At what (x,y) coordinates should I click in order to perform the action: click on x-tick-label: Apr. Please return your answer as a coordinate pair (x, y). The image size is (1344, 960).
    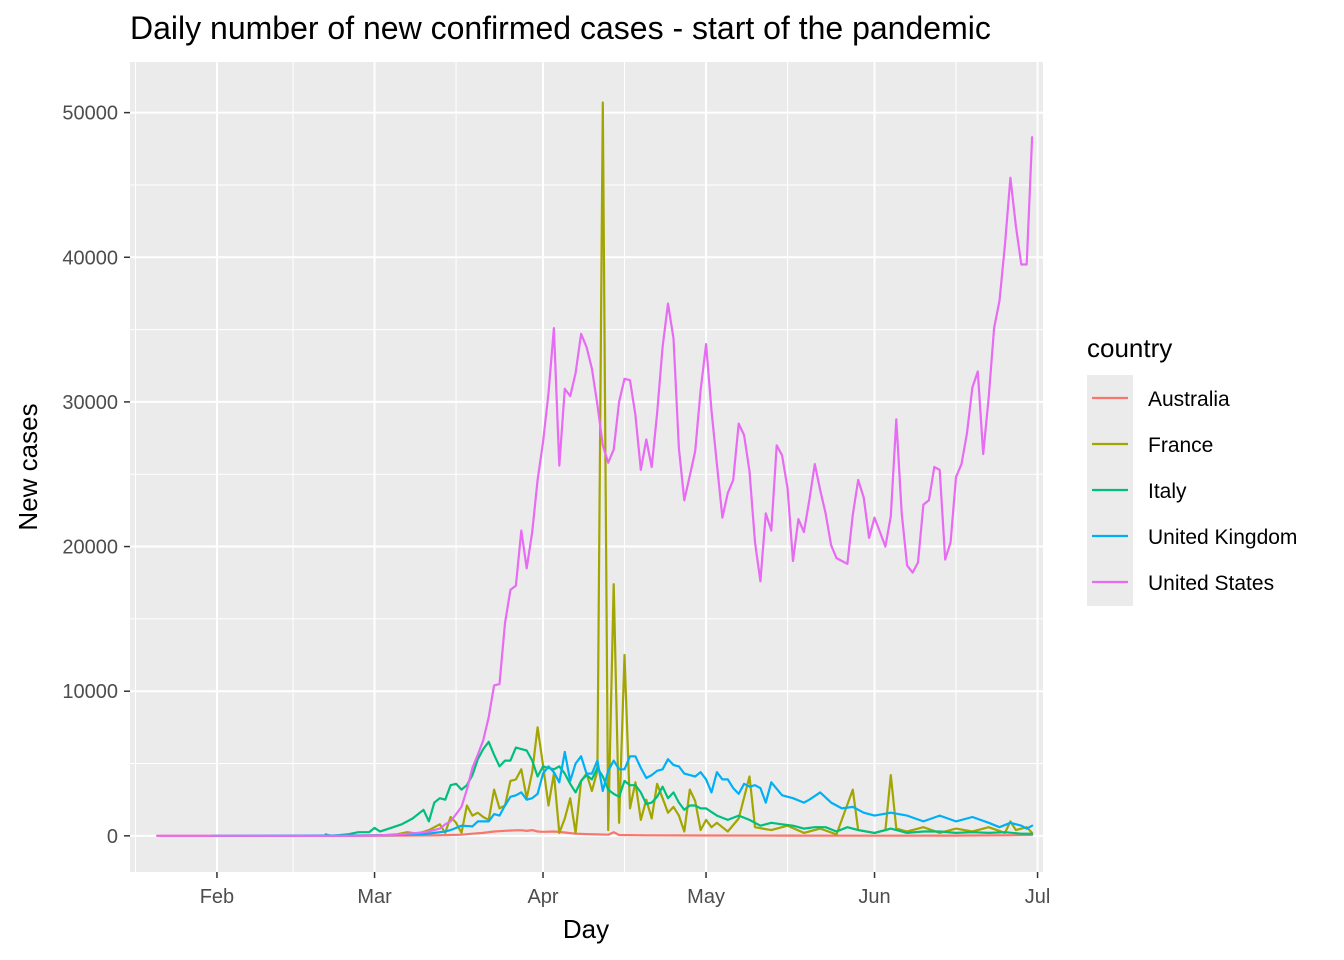
    Looking at the image, I should click on (542, 897).